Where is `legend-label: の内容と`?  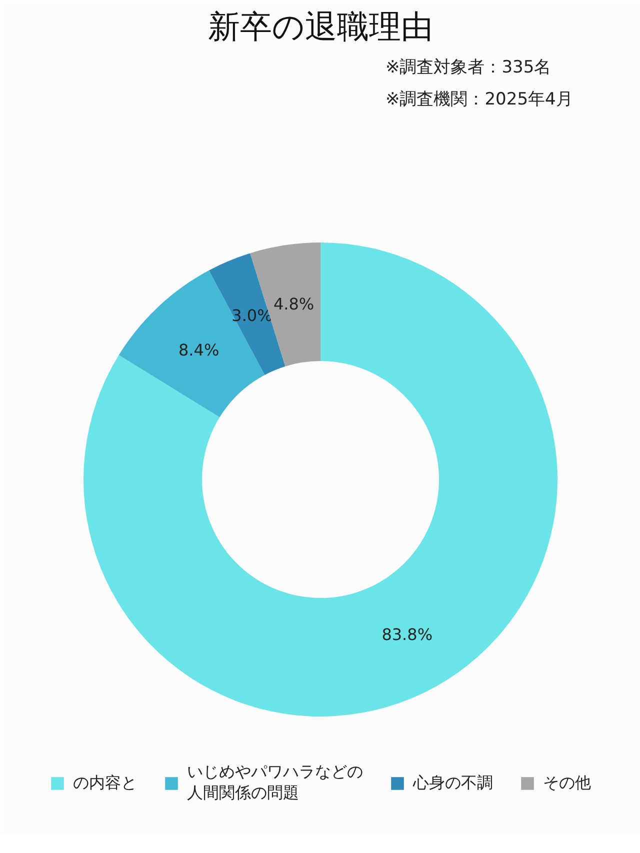
legend-label: の内容と is located at coordinates (105, 783).